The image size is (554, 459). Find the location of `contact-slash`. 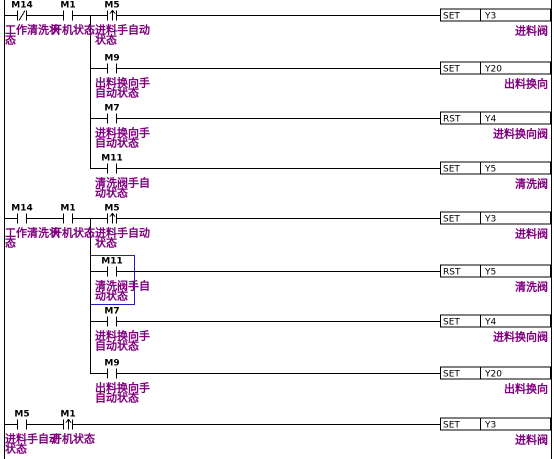

contact-slash is located at coordinates (22, 15).